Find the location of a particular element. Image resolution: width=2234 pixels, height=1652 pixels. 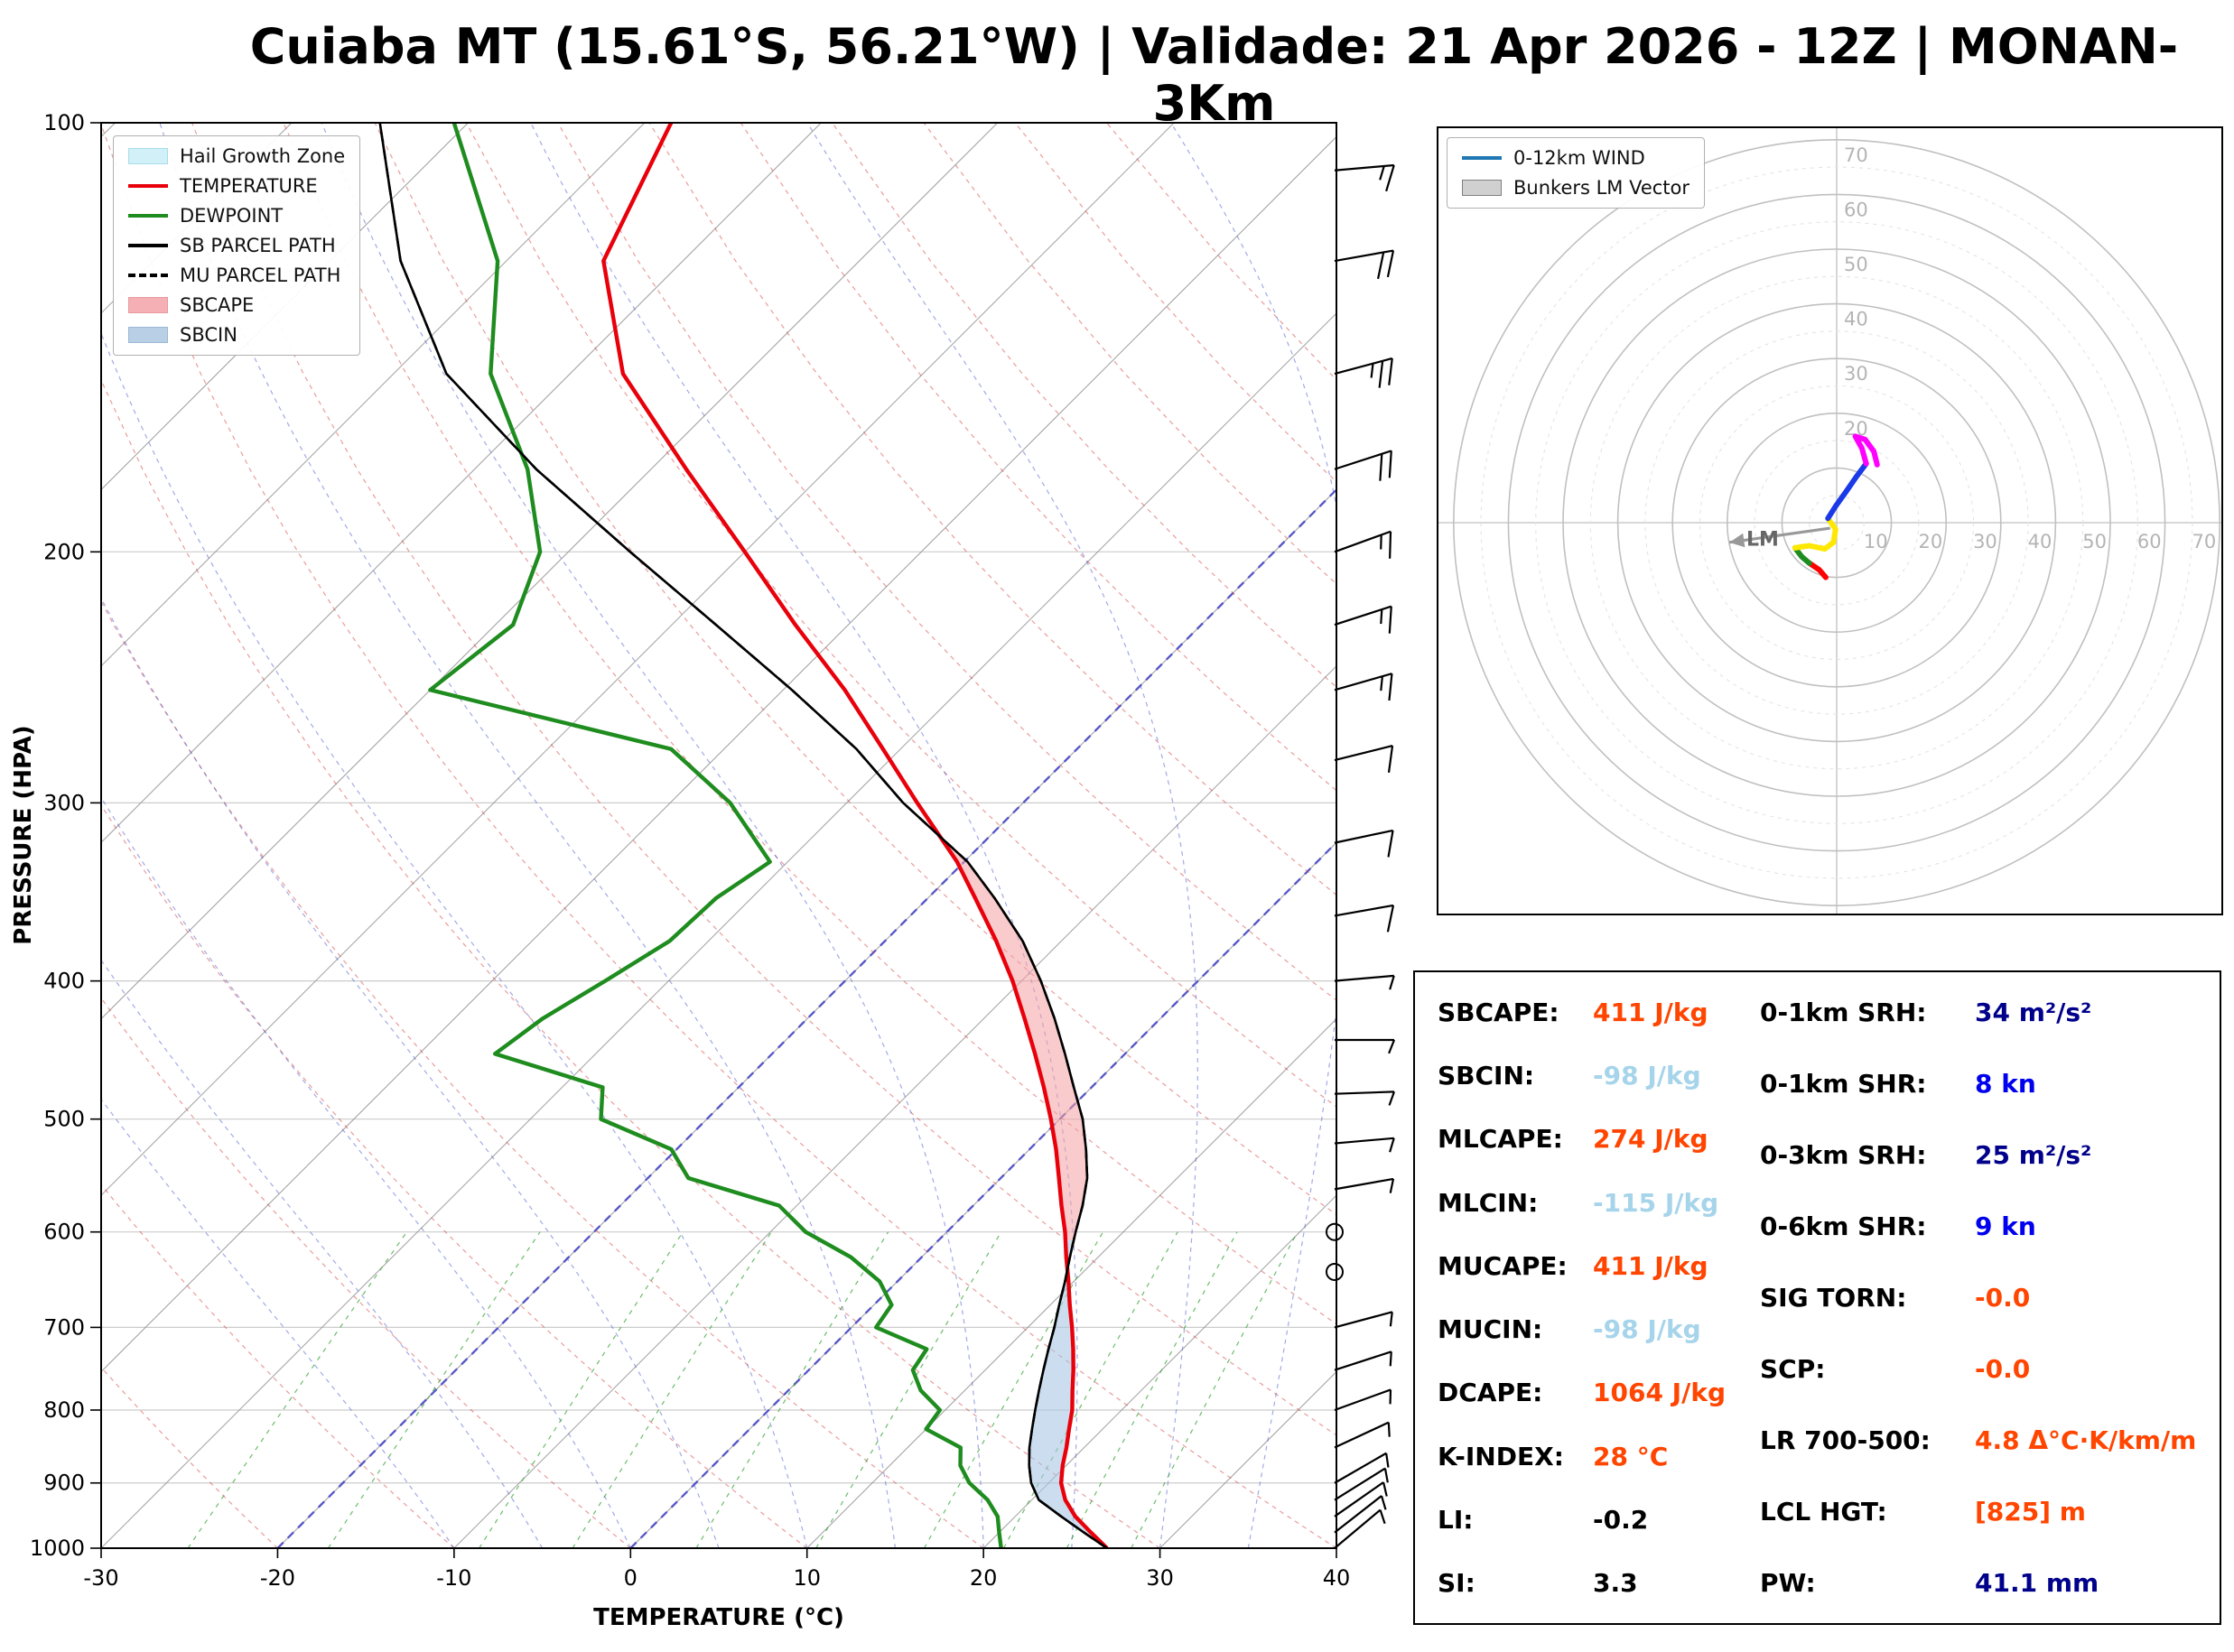

table-row: SCP: -0.0 is located at coordinates (1982, 1369).